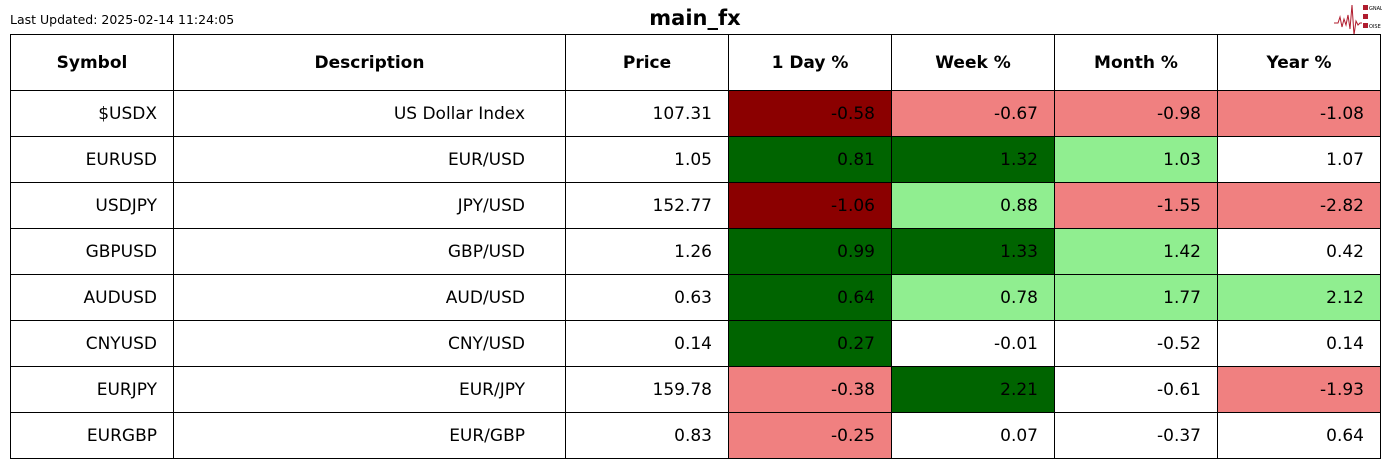 The height and width of the screenshot is (470, 1390). What do you see at coordinates (369, 113) in the screenshot?
I see `description-cell: US Dollar Index` at bounding box center [369, 113].